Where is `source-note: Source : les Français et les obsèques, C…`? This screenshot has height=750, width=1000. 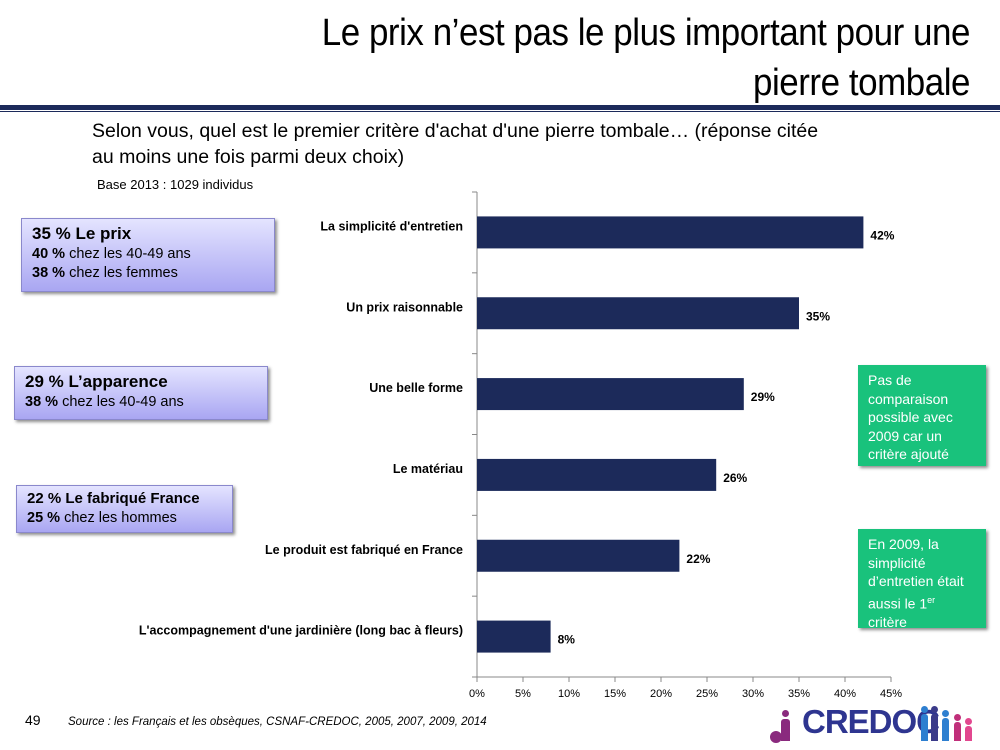
source-note: Source : les Français et les obsèques, C… is located at coordinates (277, 722).